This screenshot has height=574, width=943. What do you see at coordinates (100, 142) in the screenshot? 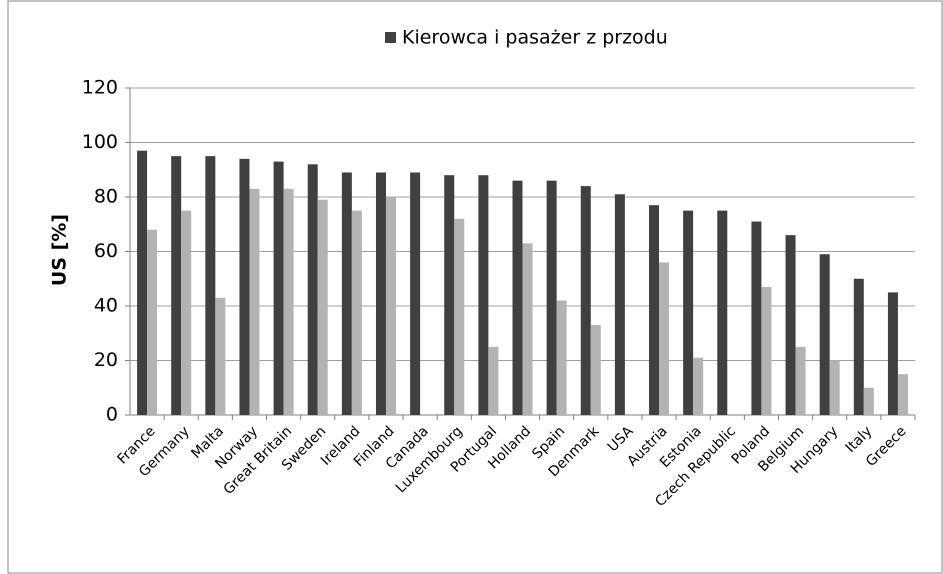
I see `y-tick-label: 100` at bounding box center [100, 142].